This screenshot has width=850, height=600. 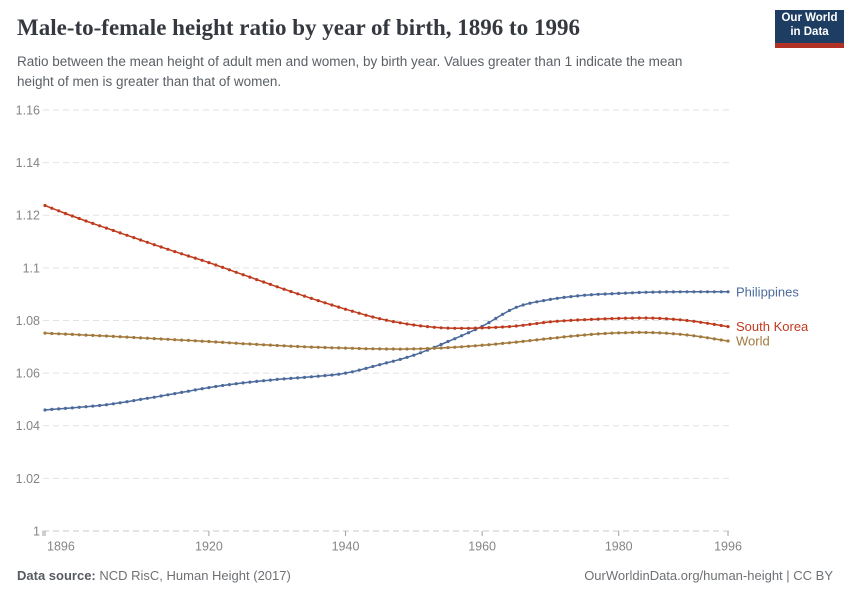 What do you see at coordinates (619, 546) in the screenshot?
I see `x-tick-label: 1980` at bounding box center [619, 546].